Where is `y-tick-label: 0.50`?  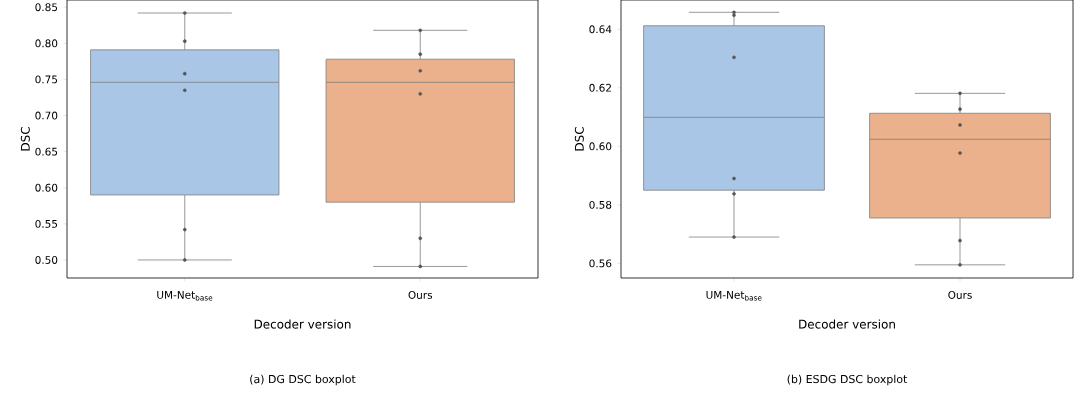
y-tick-label: 0.50 is located at coordinates (46, 259).